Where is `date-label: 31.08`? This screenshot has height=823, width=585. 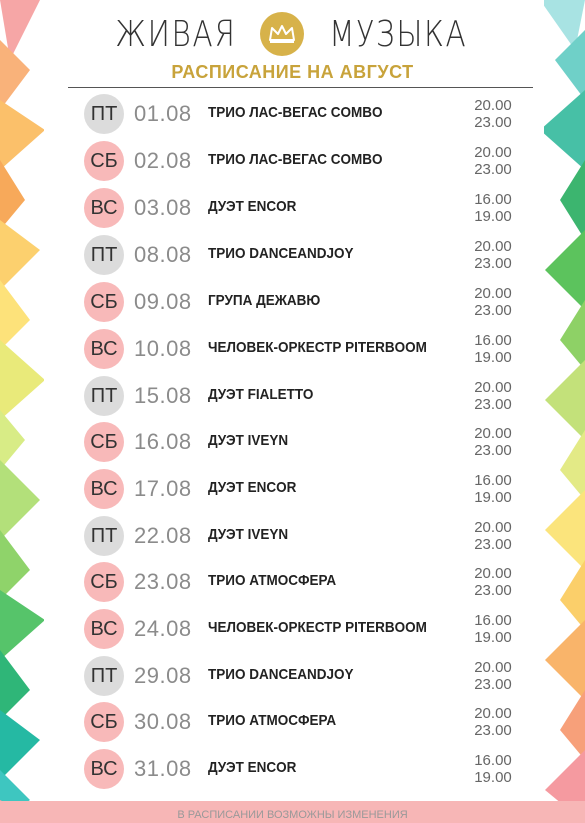 date-label: 31.08 is located at coordinates (163, 768).